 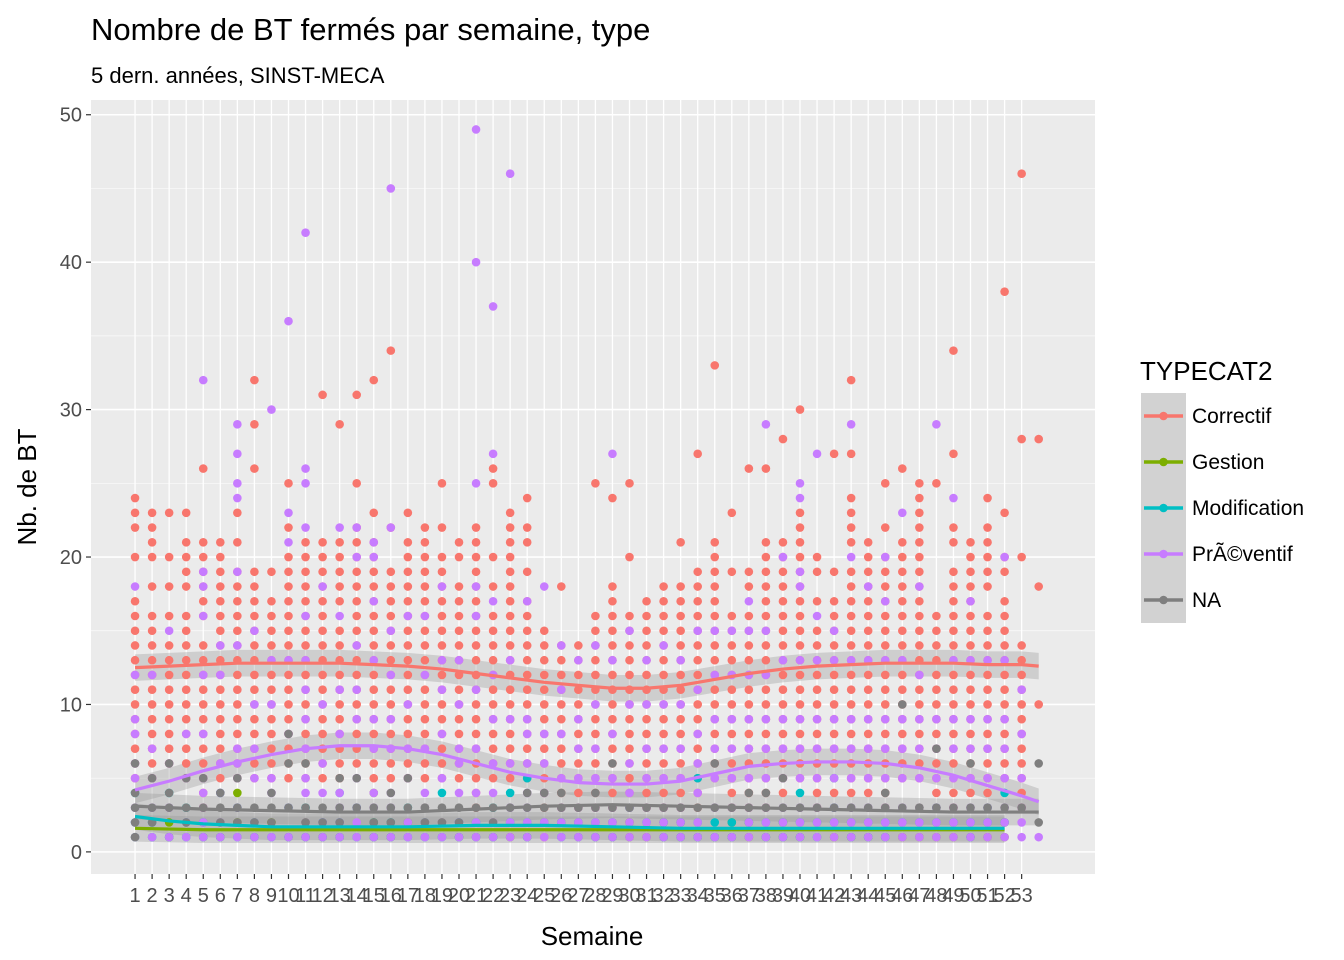 What do you see at coordinates (970, 896) in the screenshot?
I see `x-tick-label: 50` at bounding box center [970, 896].